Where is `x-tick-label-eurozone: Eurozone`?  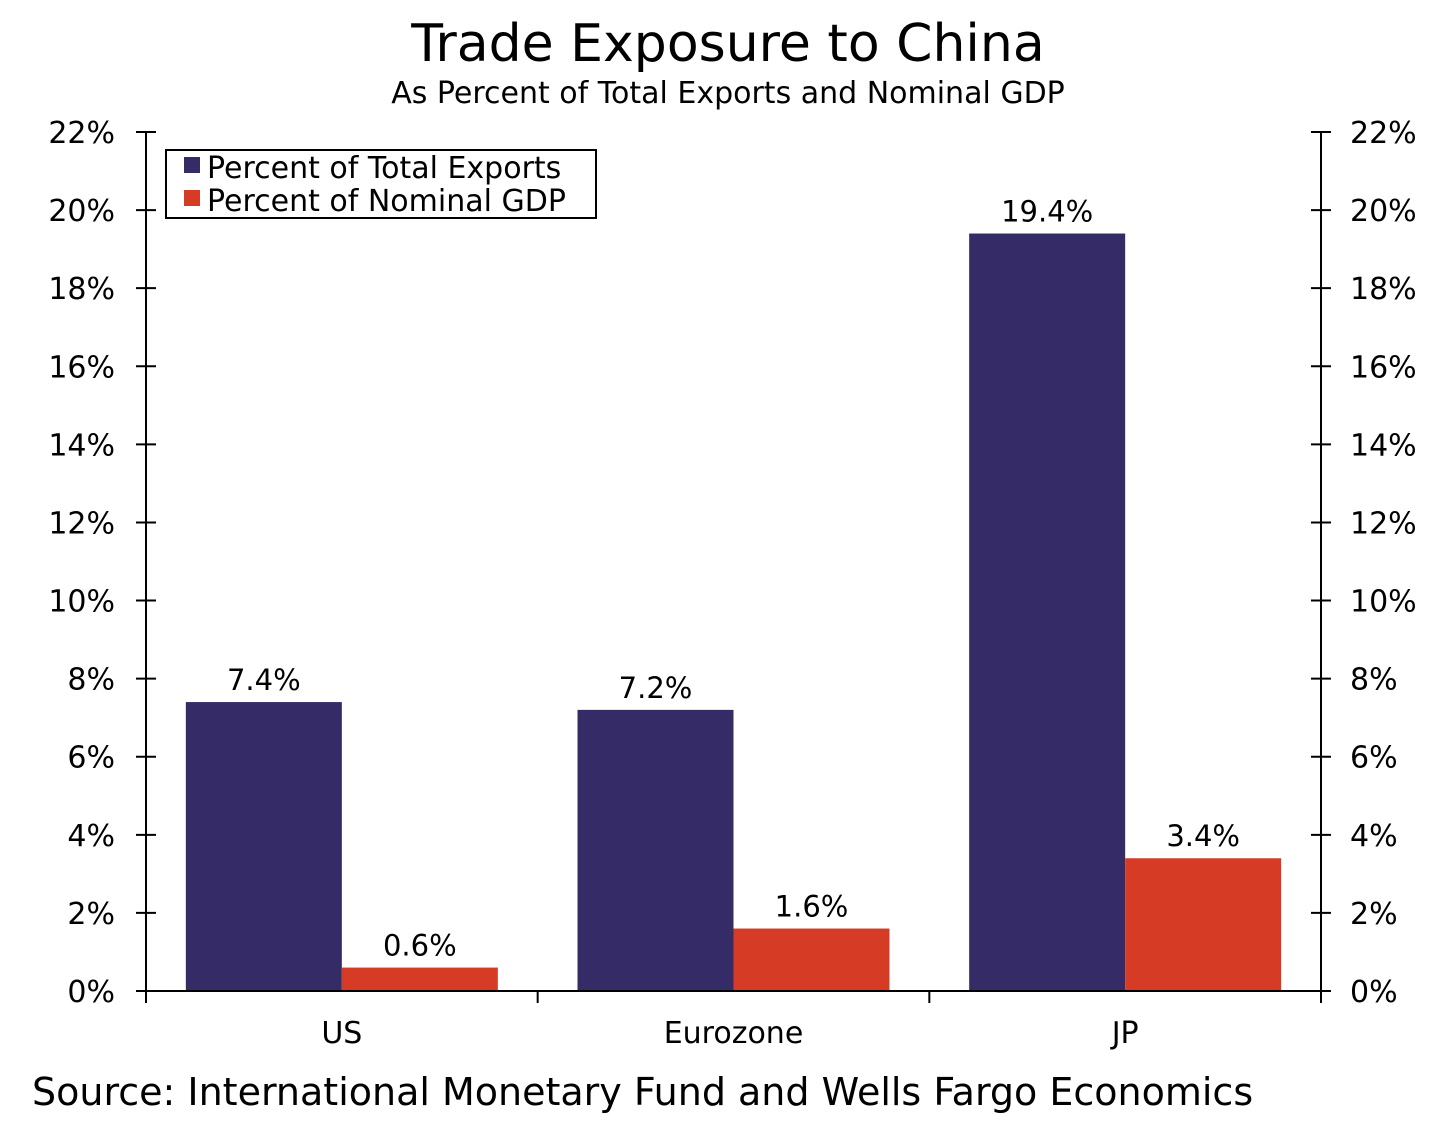 x-tick-label-eurozone: Eurozone is located at coordinates (734, 1033).